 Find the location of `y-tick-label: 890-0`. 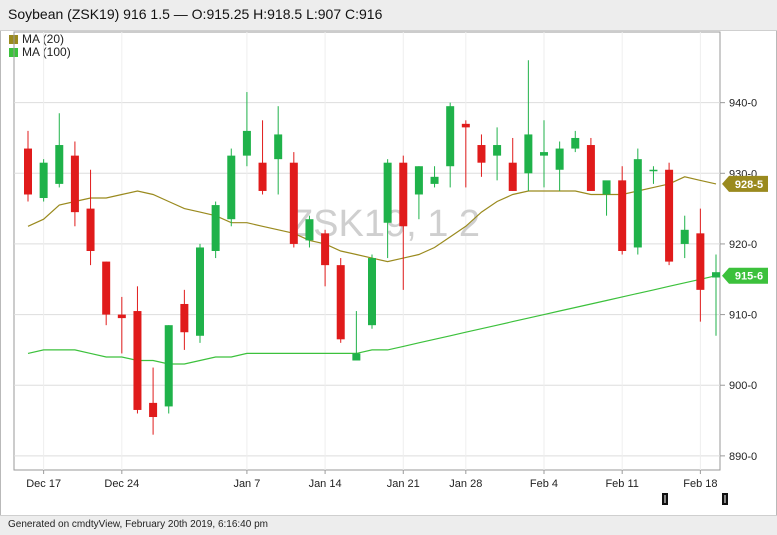

y-tick-label: 890-0 is located at coordinates (743, 457).